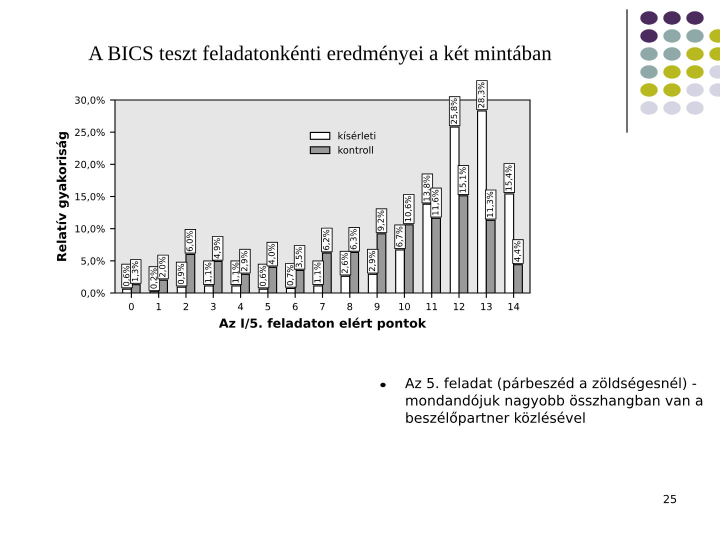  Describe the element at coordinates (404, 306) in the screenshot. I see `x-tick-label: 10` at that location.